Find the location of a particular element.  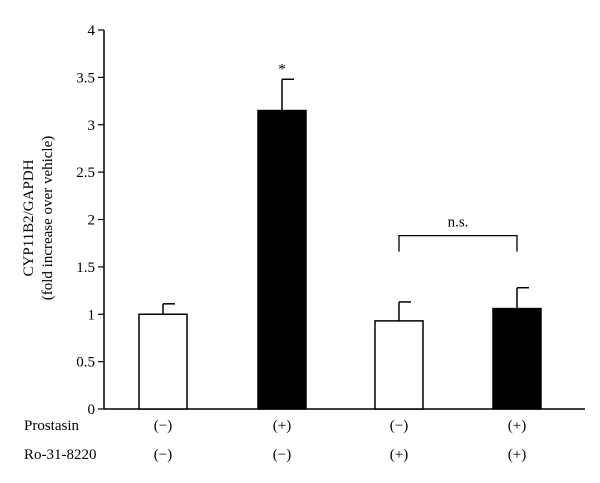

y-tick-label: 4 is located at coordinates (92, 31).